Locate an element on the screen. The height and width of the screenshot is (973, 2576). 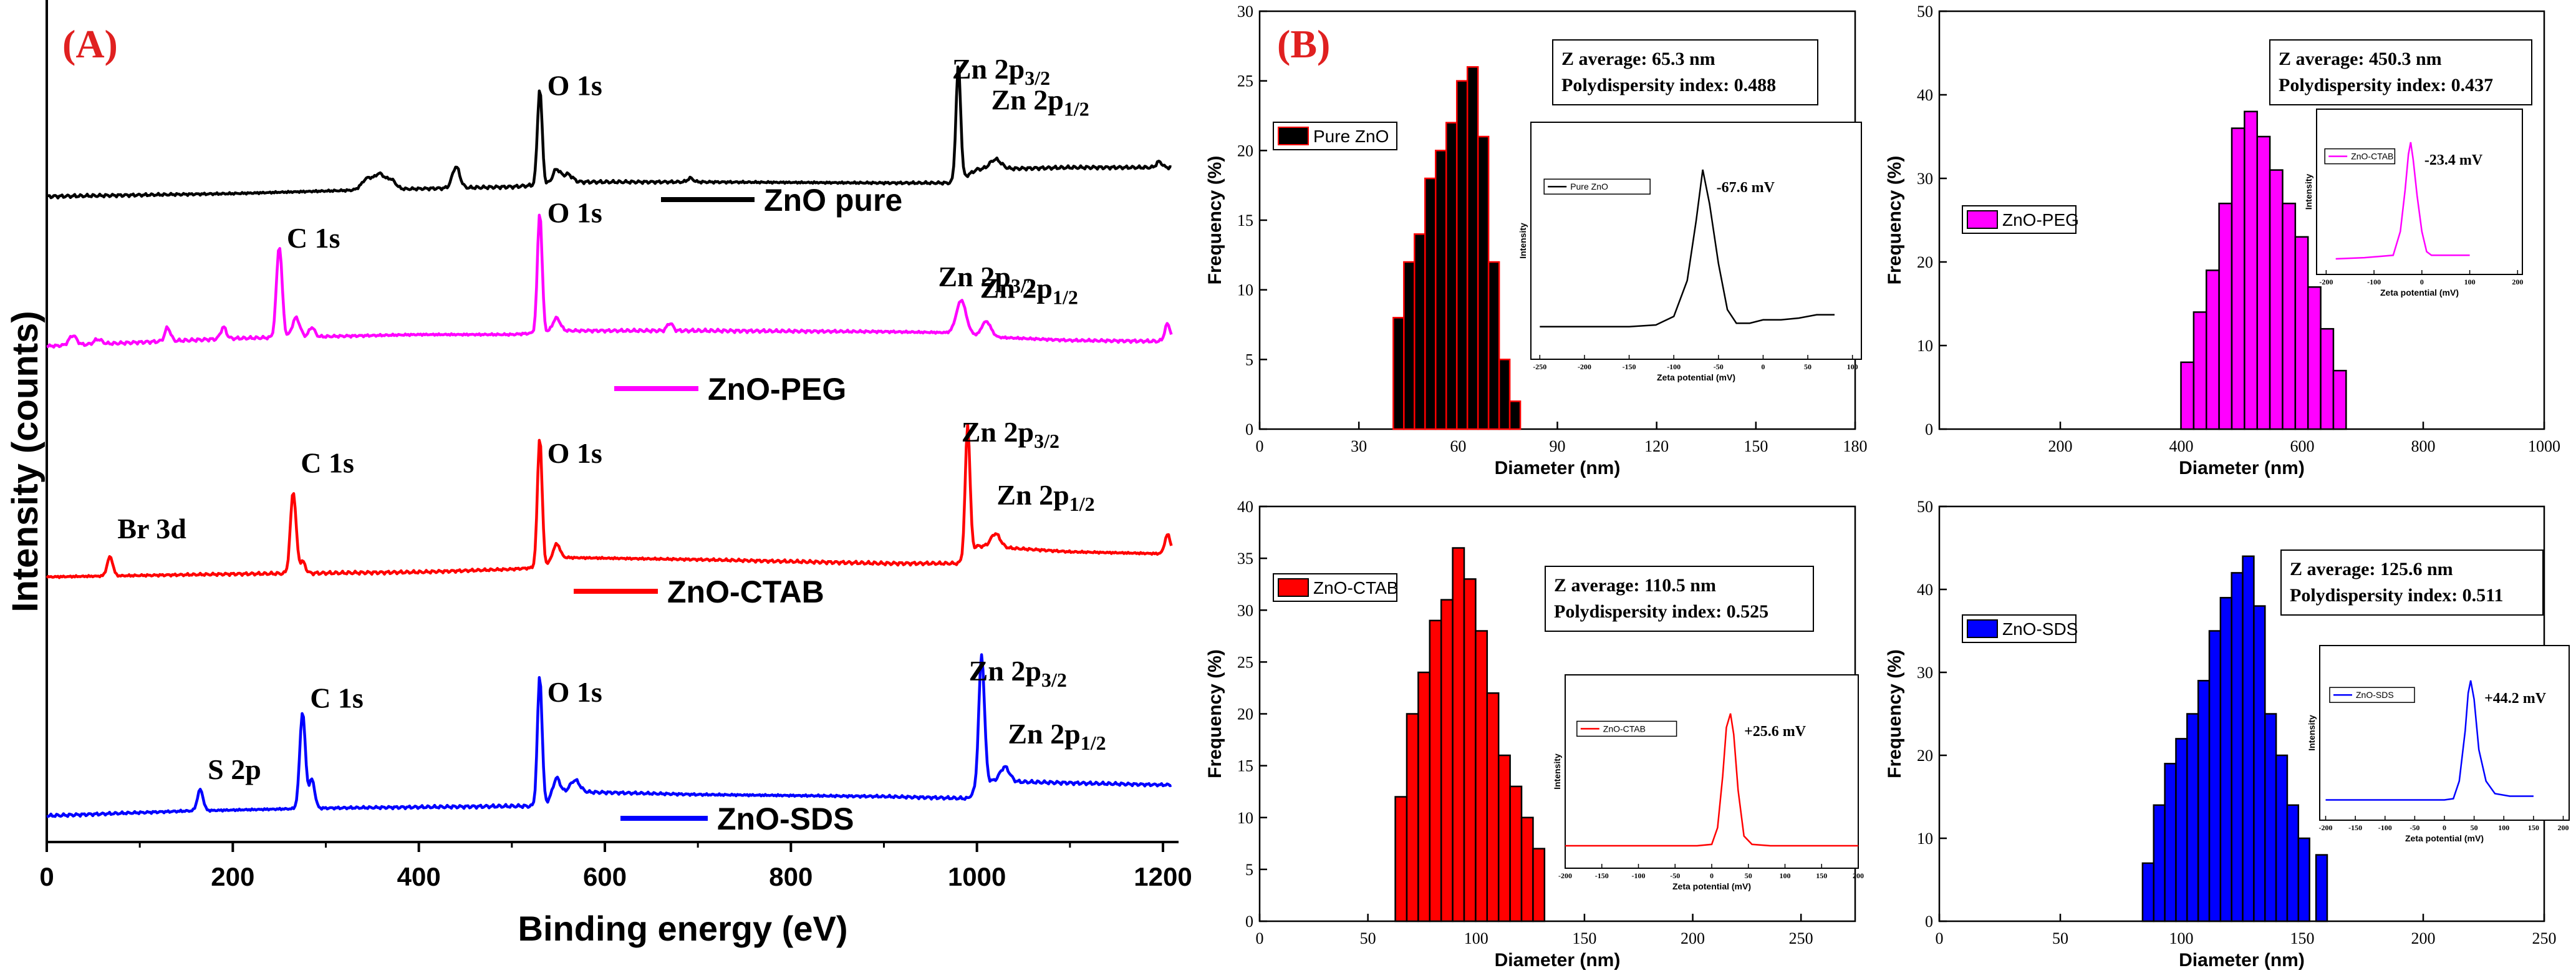
dls-x-tick-label: 30 is located at coordinates (1359, 446).